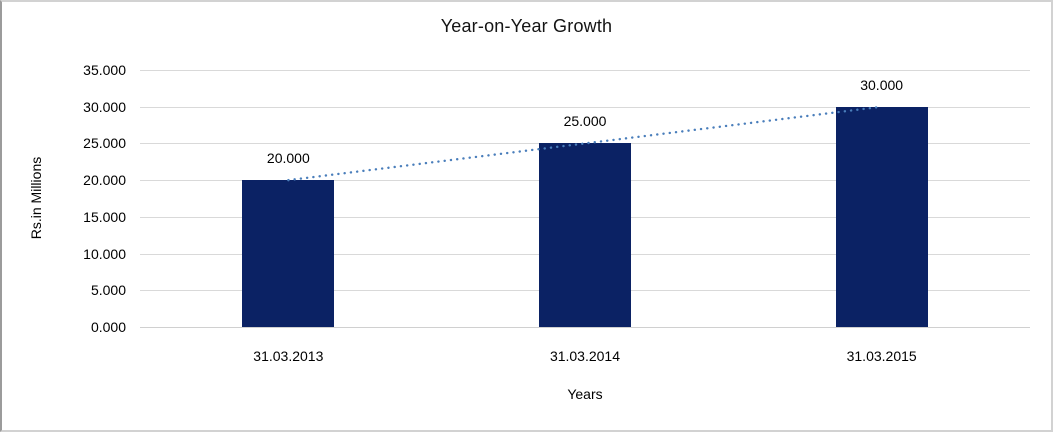  Describe the element at coordinates (104, 216) in the screenshot. I see `y-tick-label: 15.000` at that location.